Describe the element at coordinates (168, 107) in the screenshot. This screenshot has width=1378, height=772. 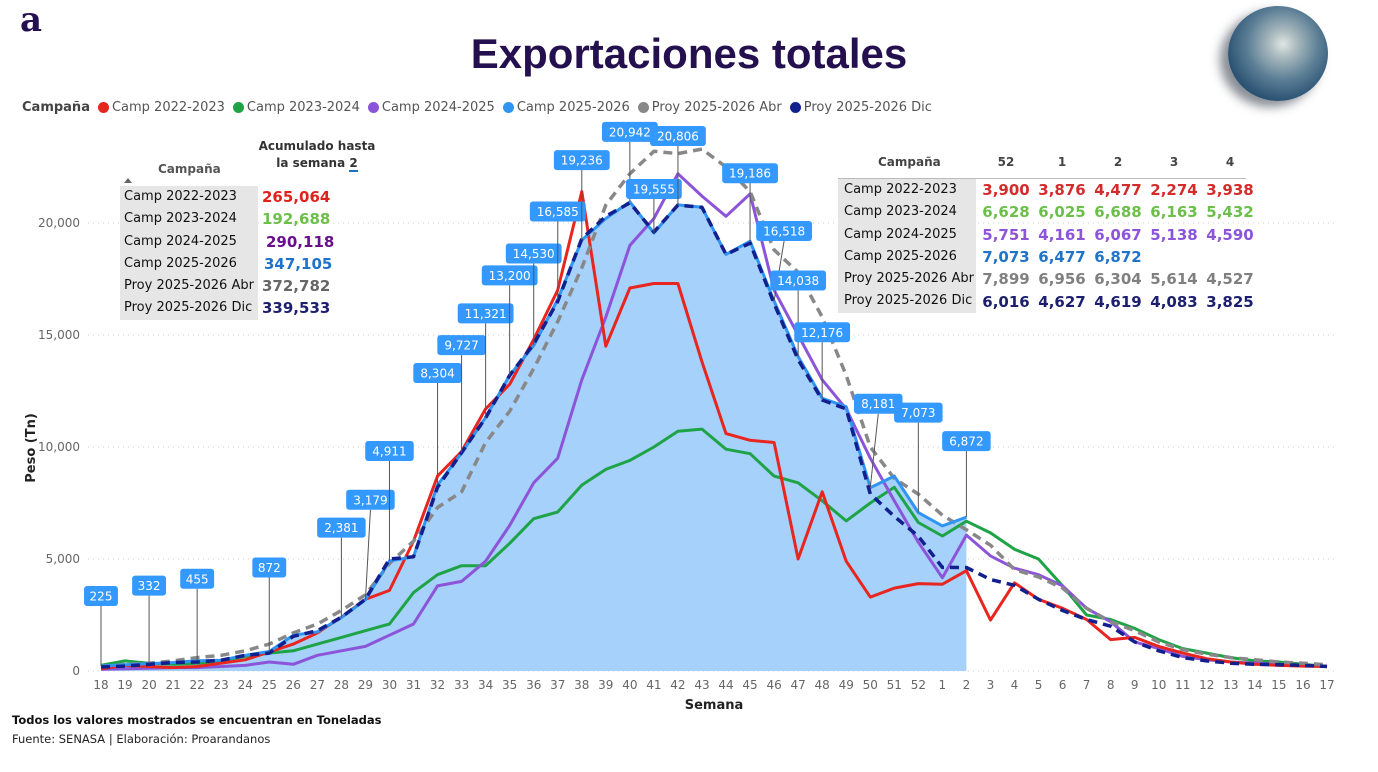
I see `legend-label: Camp 2022-2023` at that location.